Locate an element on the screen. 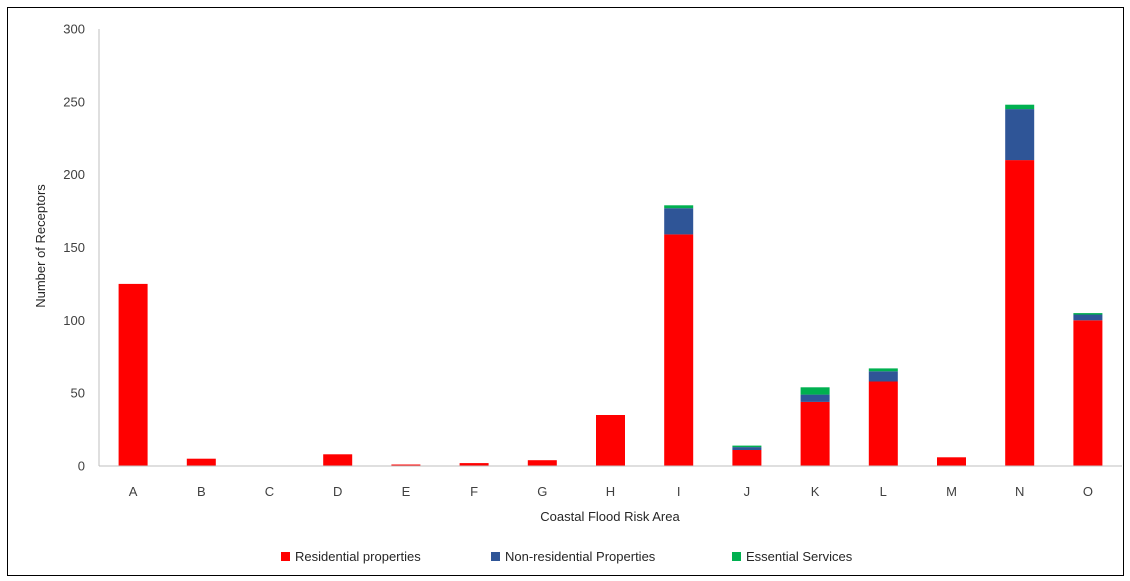  bar-J-essential-services is located at coordinates (747, 446).